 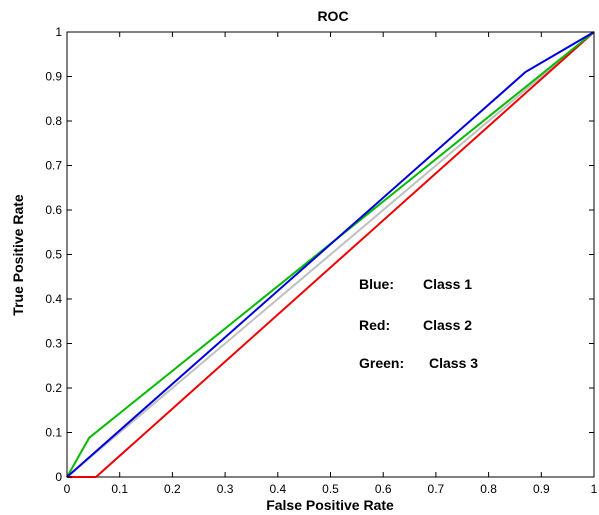 What do you see at coordinates (376, 284) in the screenshot?
I see `annotation-label-blue: Blue:` at bounding box center [376, 284].